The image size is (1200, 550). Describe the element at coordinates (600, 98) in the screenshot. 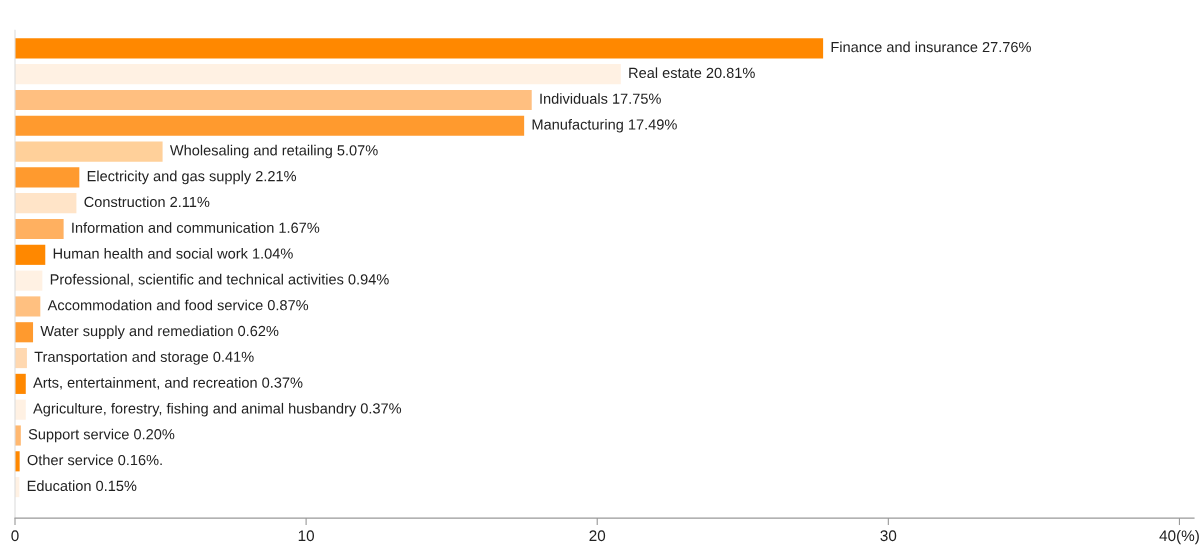

I see `category-label: Individuals 17.75%` at that location.